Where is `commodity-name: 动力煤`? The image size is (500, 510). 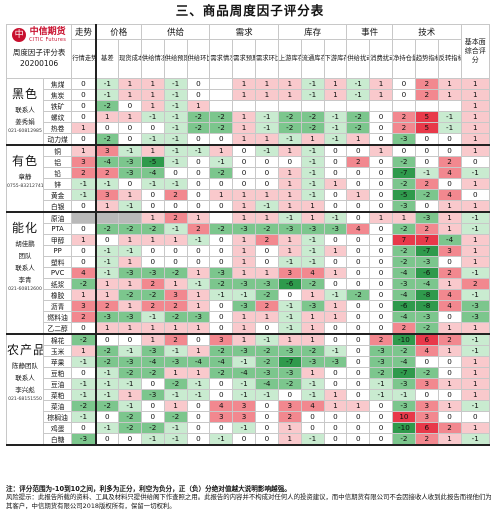 commodity-name: 动力煤 is located at coordinates (57, 139).